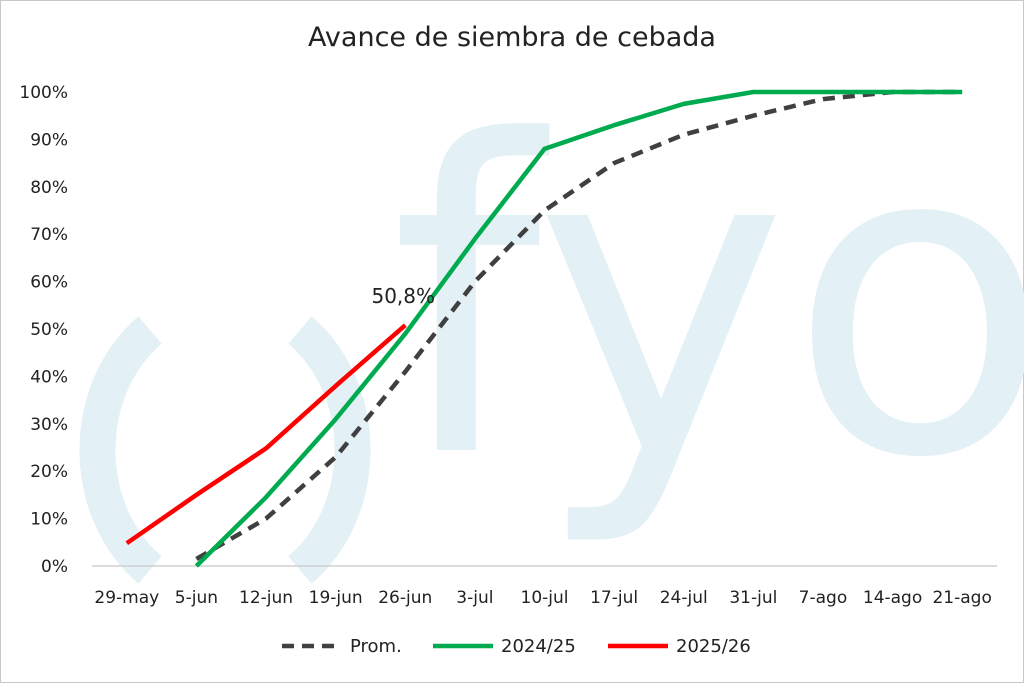 This screenshot has width=1024, height=683. I want to click on legend-label: 2024/25, so click(538, 646).